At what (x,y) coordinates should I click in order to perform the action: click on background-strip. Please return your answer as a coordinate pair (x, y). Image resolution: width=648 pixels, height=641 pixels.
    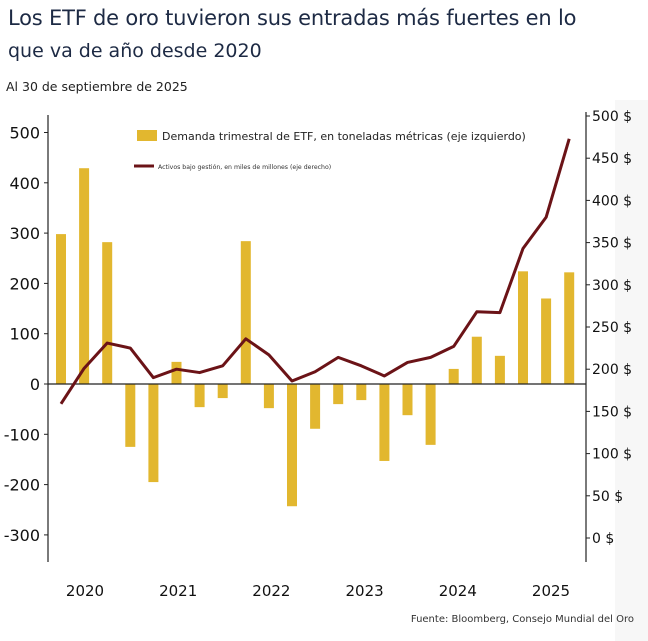
    Looking at the image, I should click on (631, 370).